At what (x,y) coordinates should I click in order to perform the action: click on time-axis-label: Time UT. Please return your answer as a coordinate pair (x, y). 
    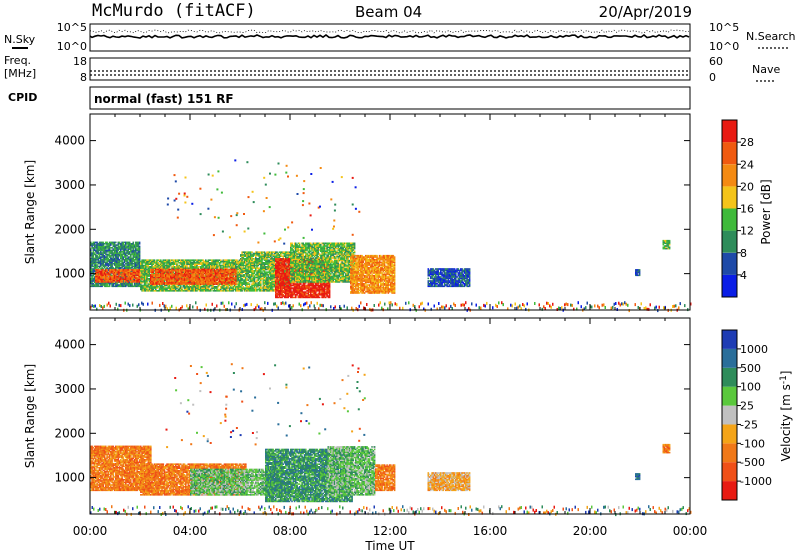
    Looking at the image, I should click on (389, 546).